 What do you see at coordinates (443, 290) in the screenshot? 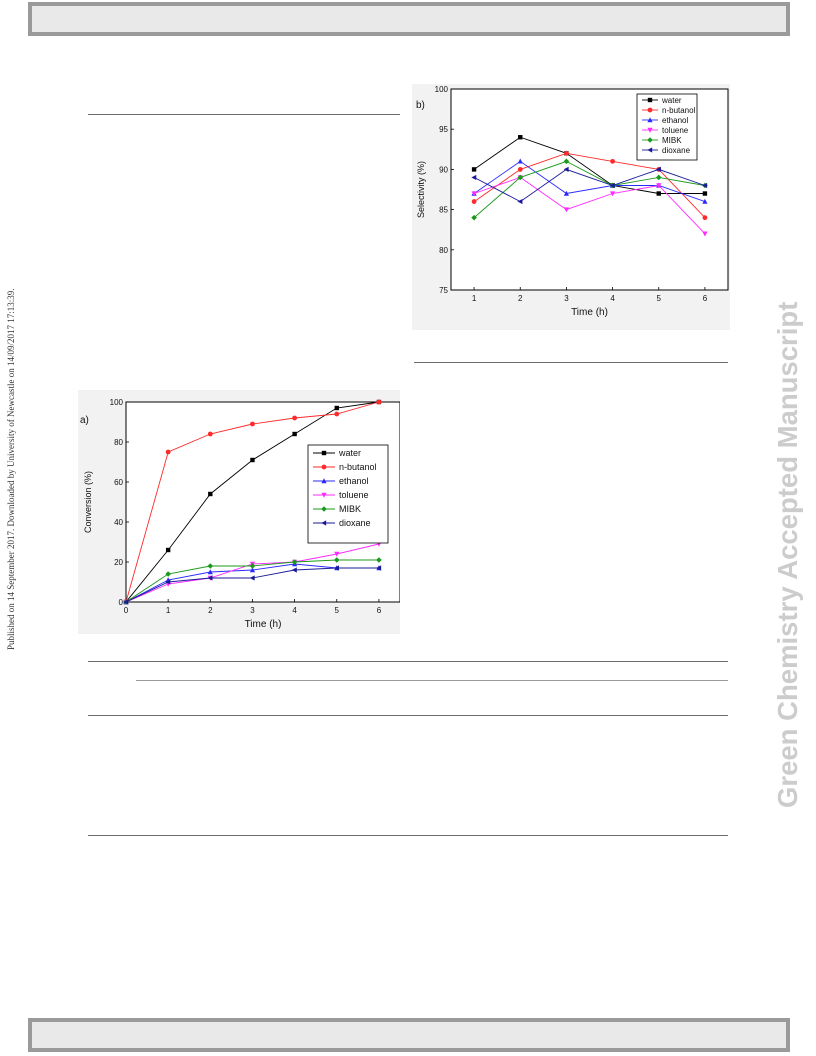
I see `y-tick-label: 75` at bounding box center [443, 290].